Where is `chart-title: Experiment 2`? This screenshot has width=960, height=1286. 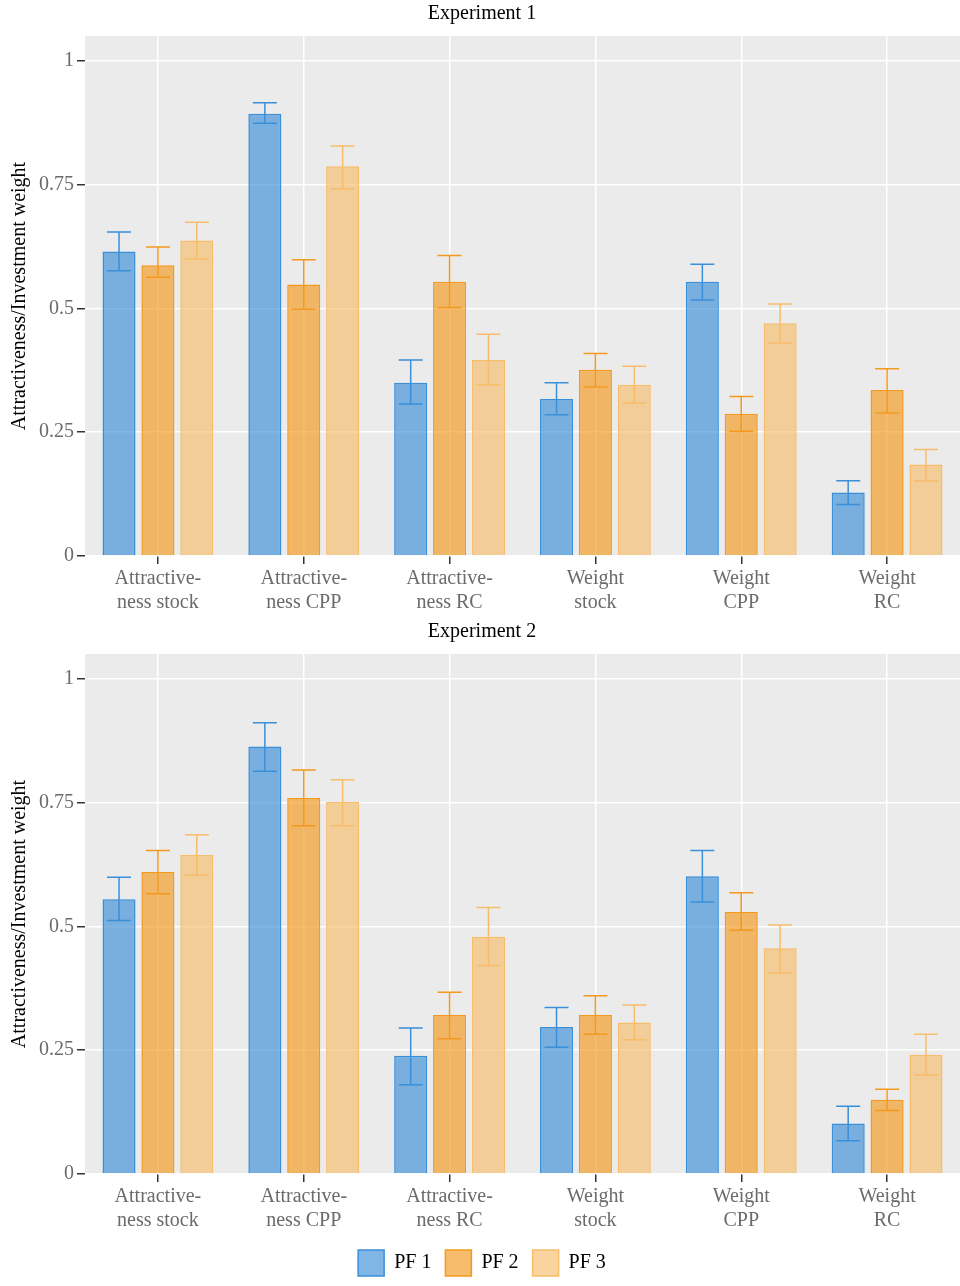 chart-title: Experiment 2 is located at coordinates (482, 631).